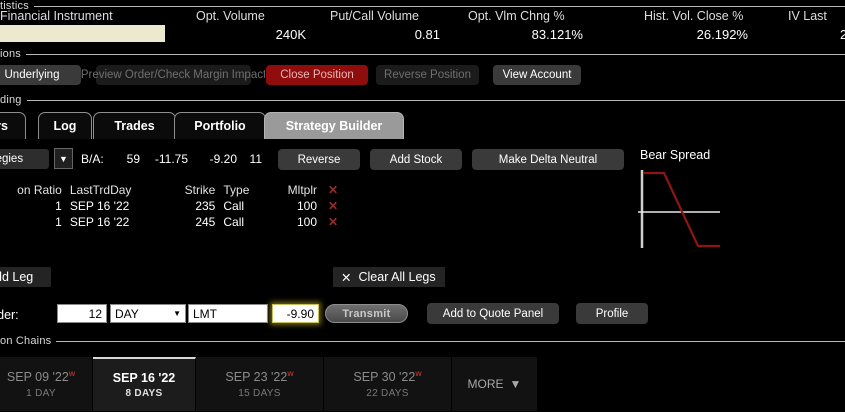 The height and width of the screenshot is (412, 845). I want to click on trading-section-header: ding, so click(422, 100).